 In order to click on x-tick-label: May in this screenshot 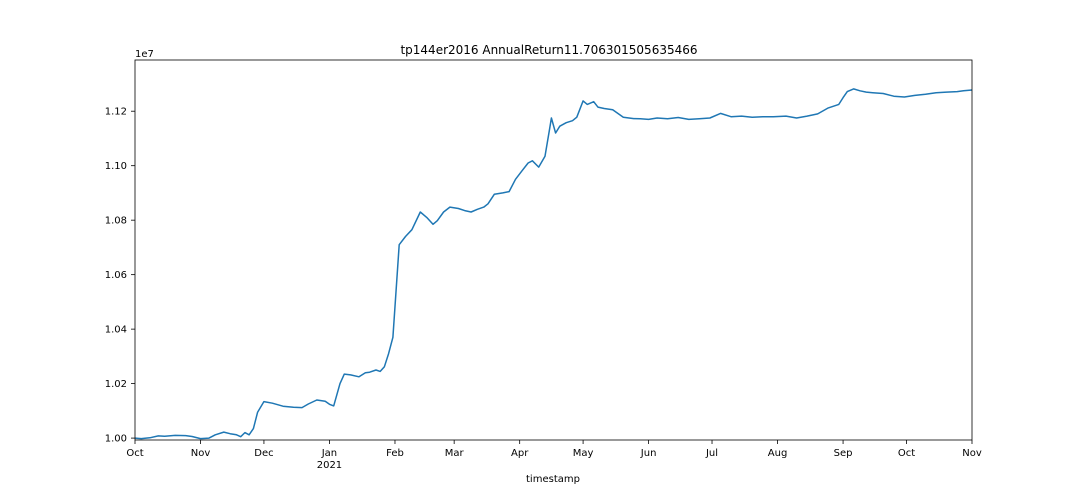, I will do `click(583, 453)`.